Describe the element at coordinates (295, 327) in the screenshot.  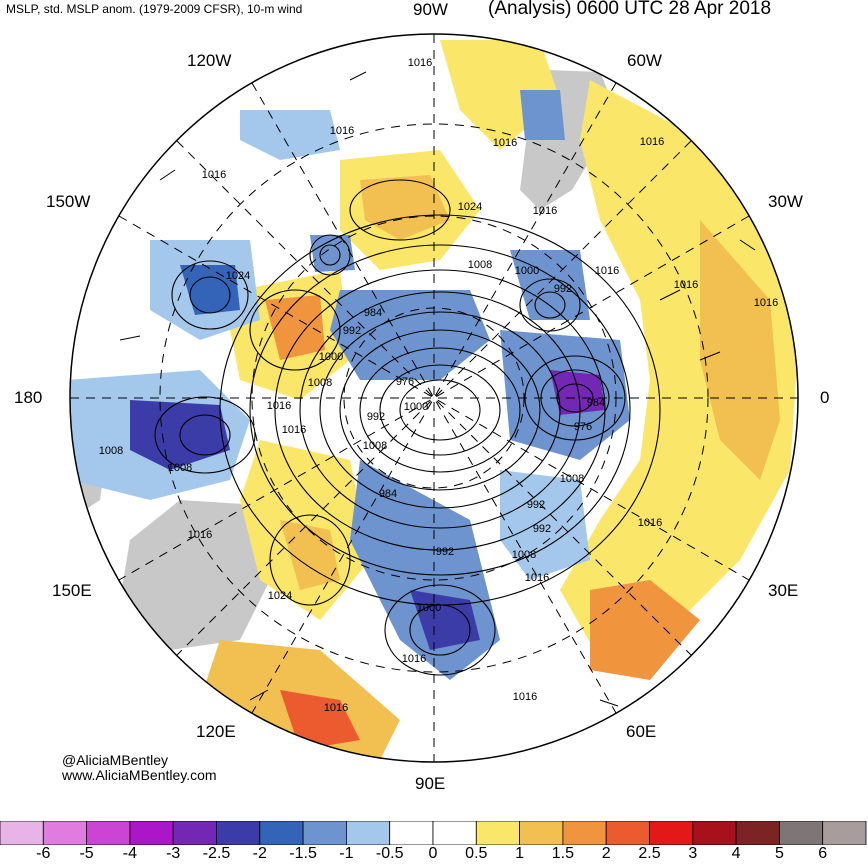
I see `warm-anomaly-west-core` at that location.